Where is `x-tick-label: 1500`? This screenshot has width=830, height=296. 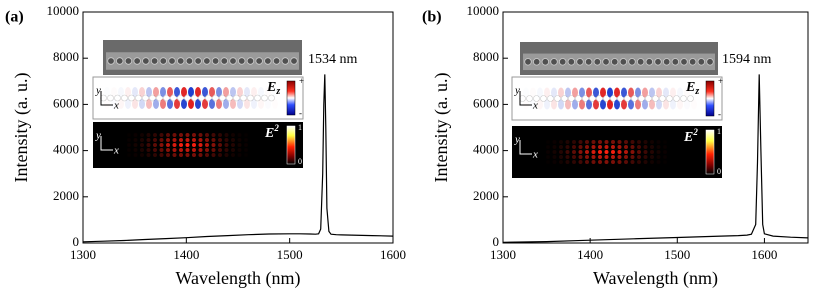
x-tick-label: 1500 is located at coordinates (677, 254).